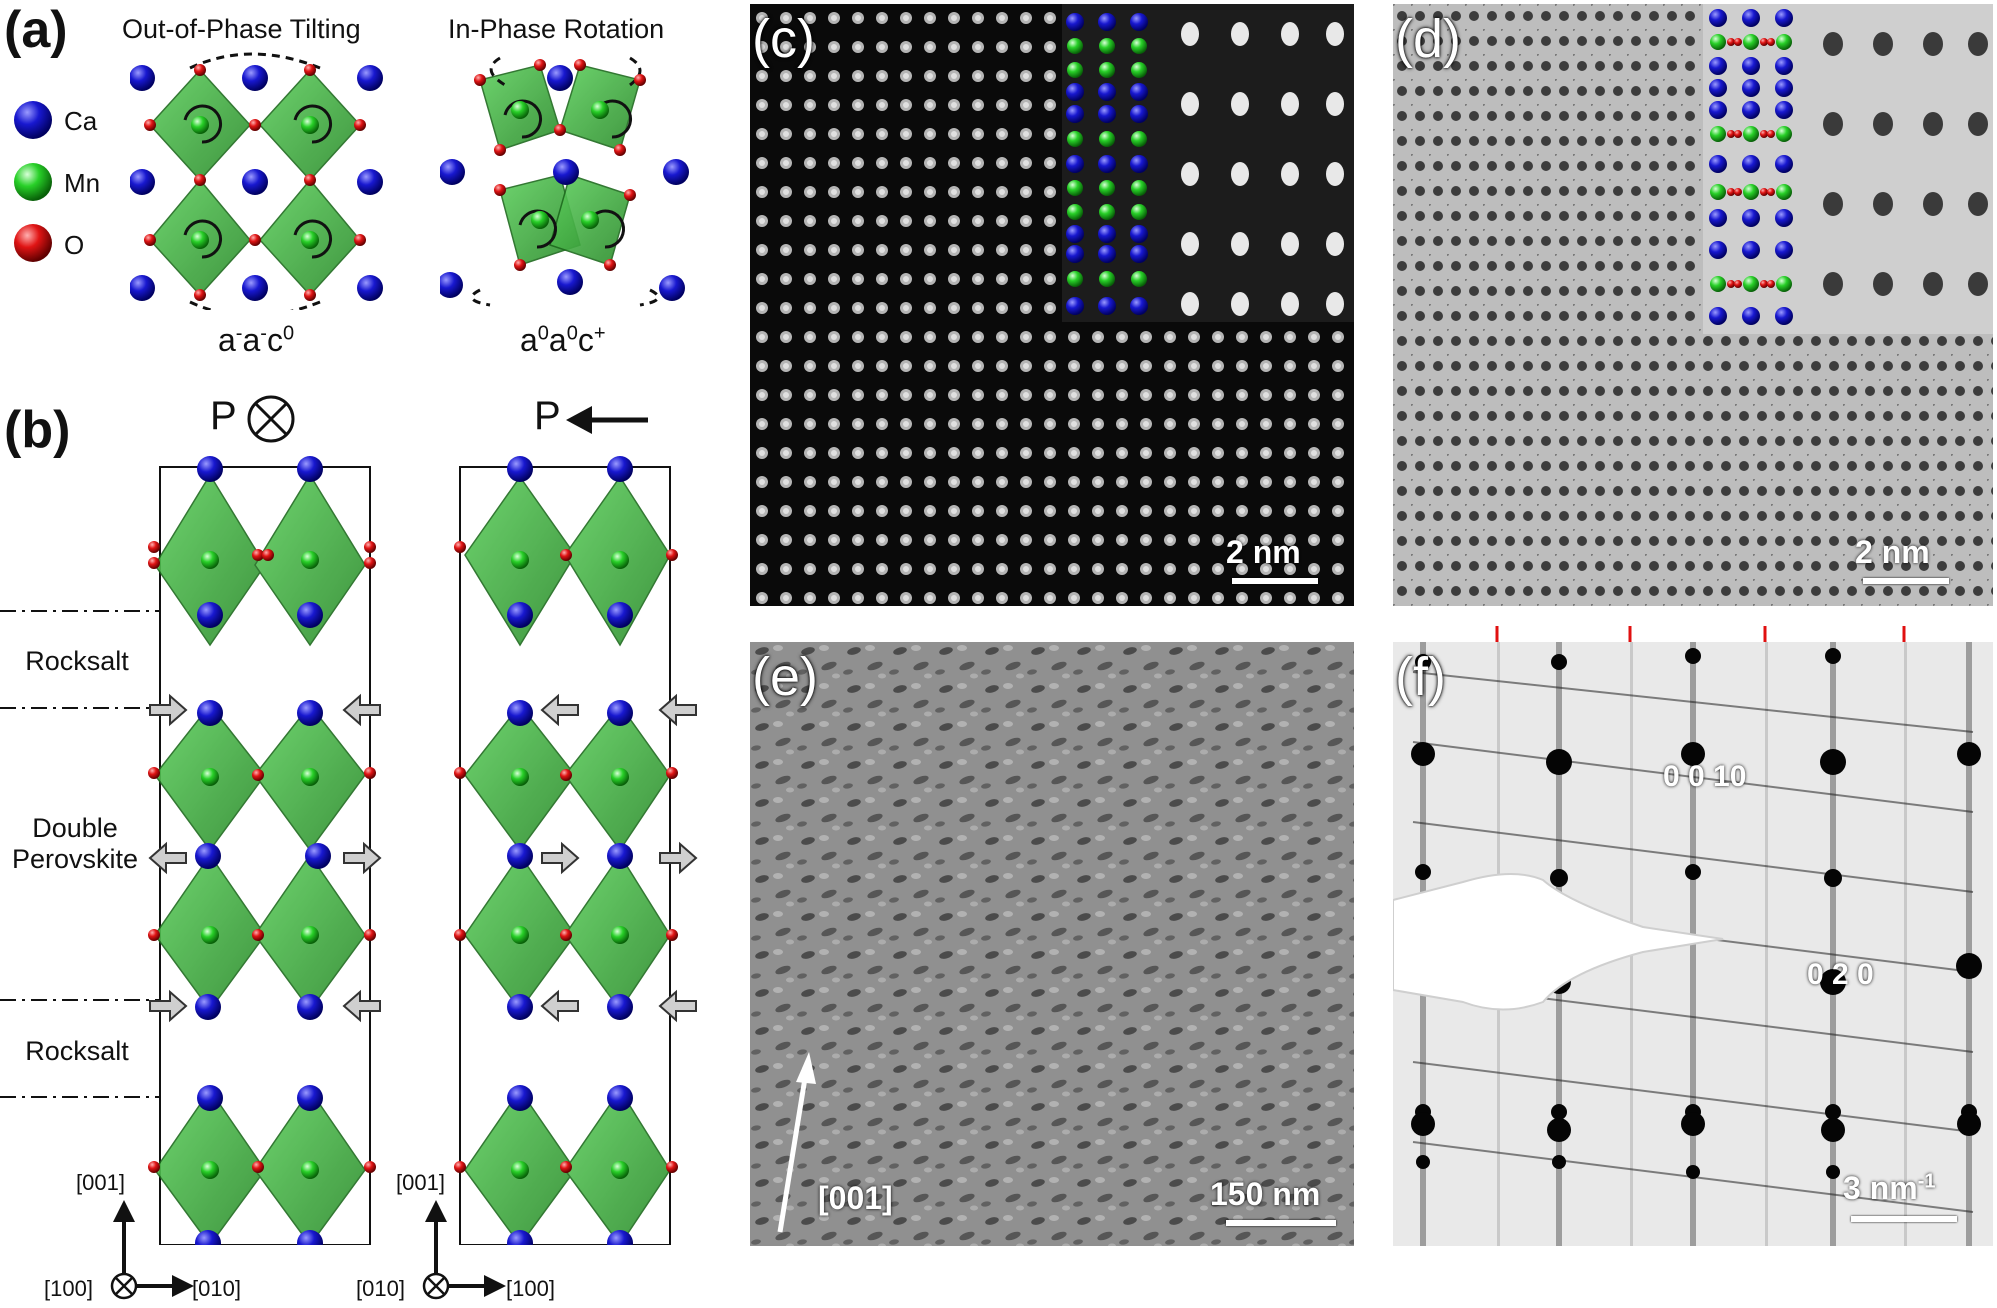 The image size is (1997, 1308). I want to click on panel-e-direction-arrow, so click(793, 1152).